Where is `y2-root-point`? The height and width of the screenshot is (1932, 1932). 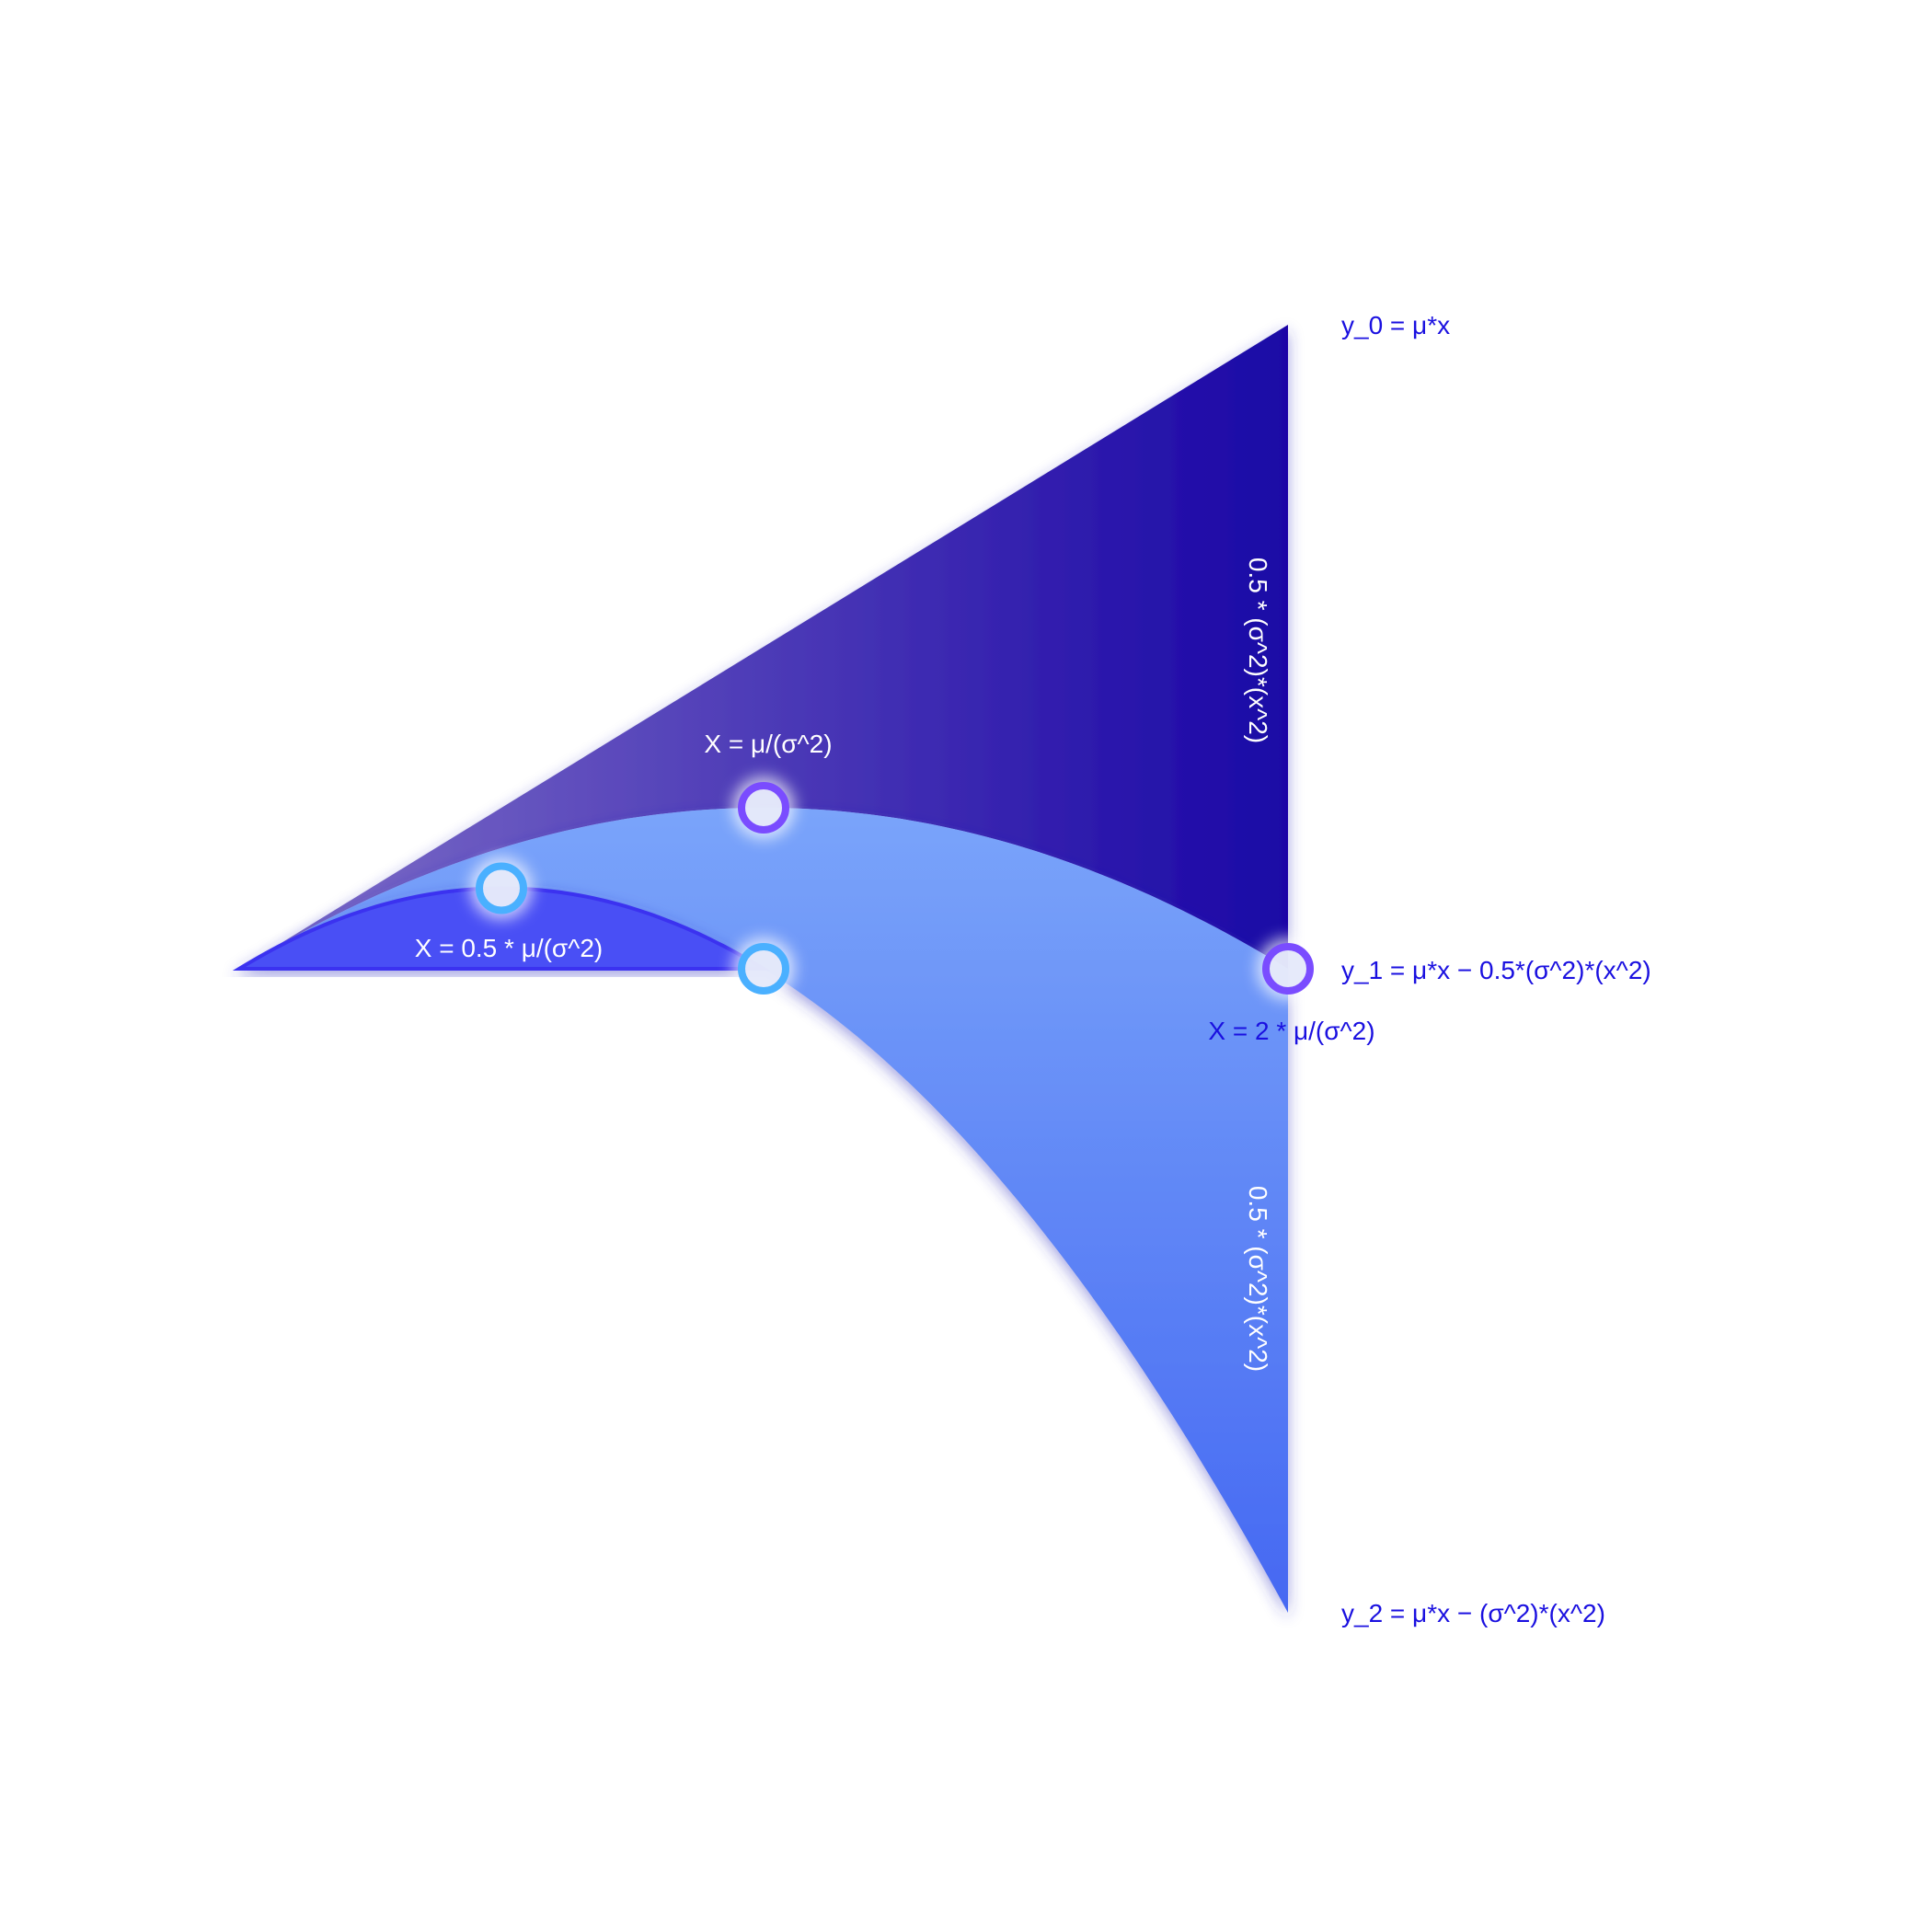 y2-root-point is located at coordinates (763, 968).